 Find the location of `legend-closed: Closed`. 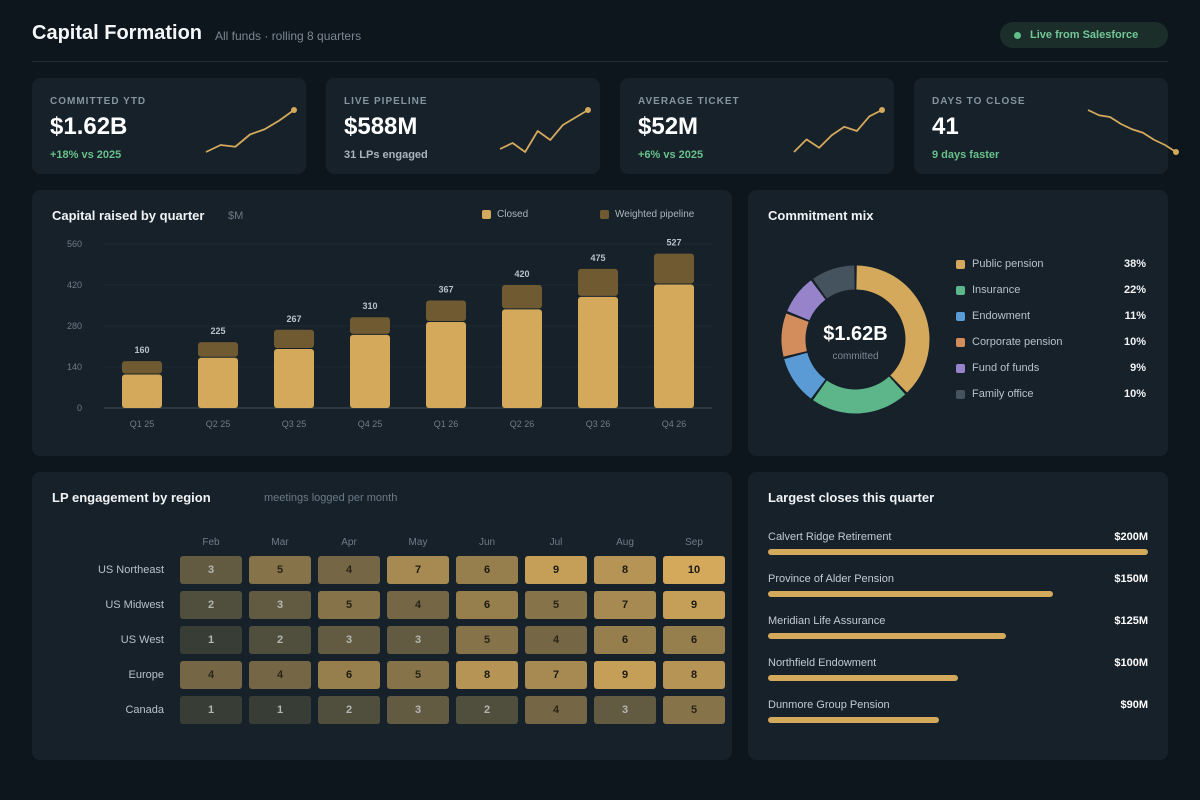

legend-closed: Closed is located at coordinates (505, 214).